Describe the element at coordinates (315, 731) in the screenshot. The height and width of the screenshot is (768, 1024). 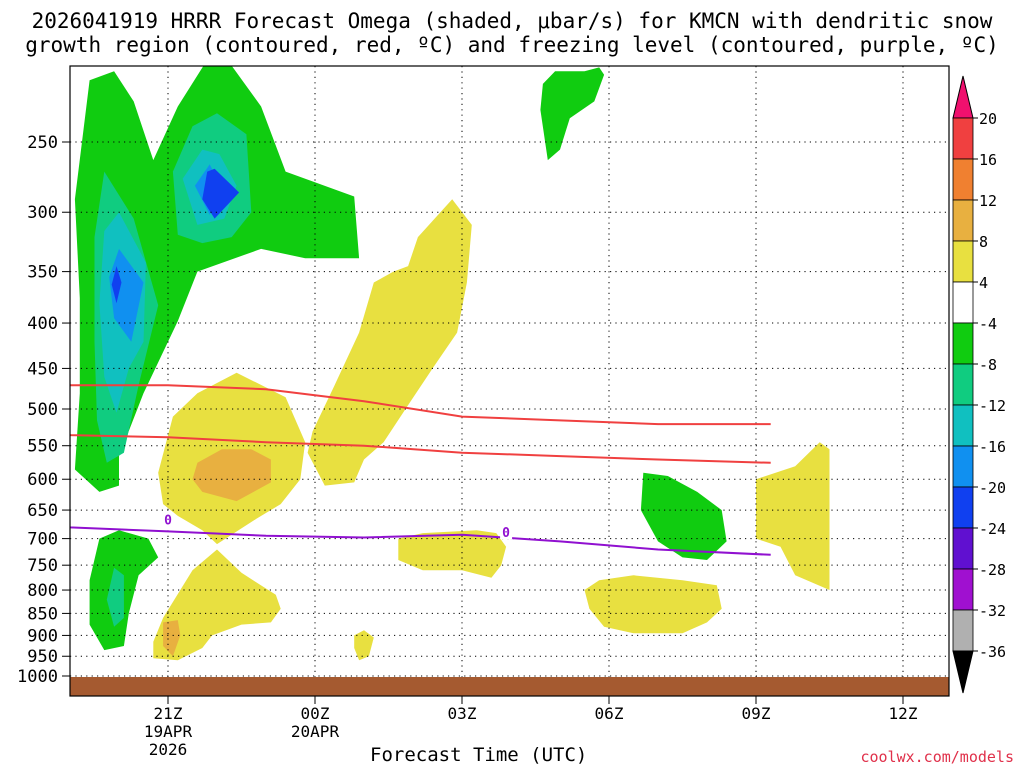
I see `x-tick-sublabel: 20APR` at that location.